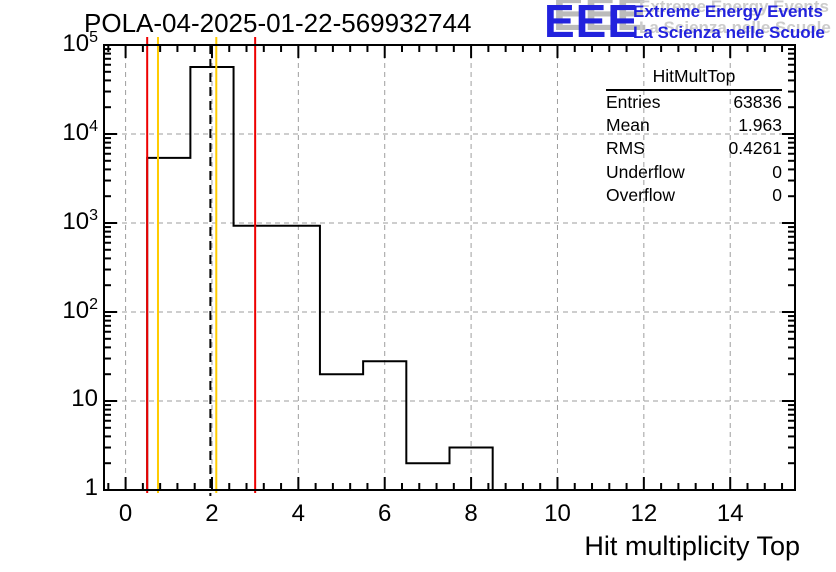 Image resolution: width=836 pixels, height=572 pixels. Describe the element at coordinates (628, 125) in the screenshot. I see `stats-label: Mean` at that location.